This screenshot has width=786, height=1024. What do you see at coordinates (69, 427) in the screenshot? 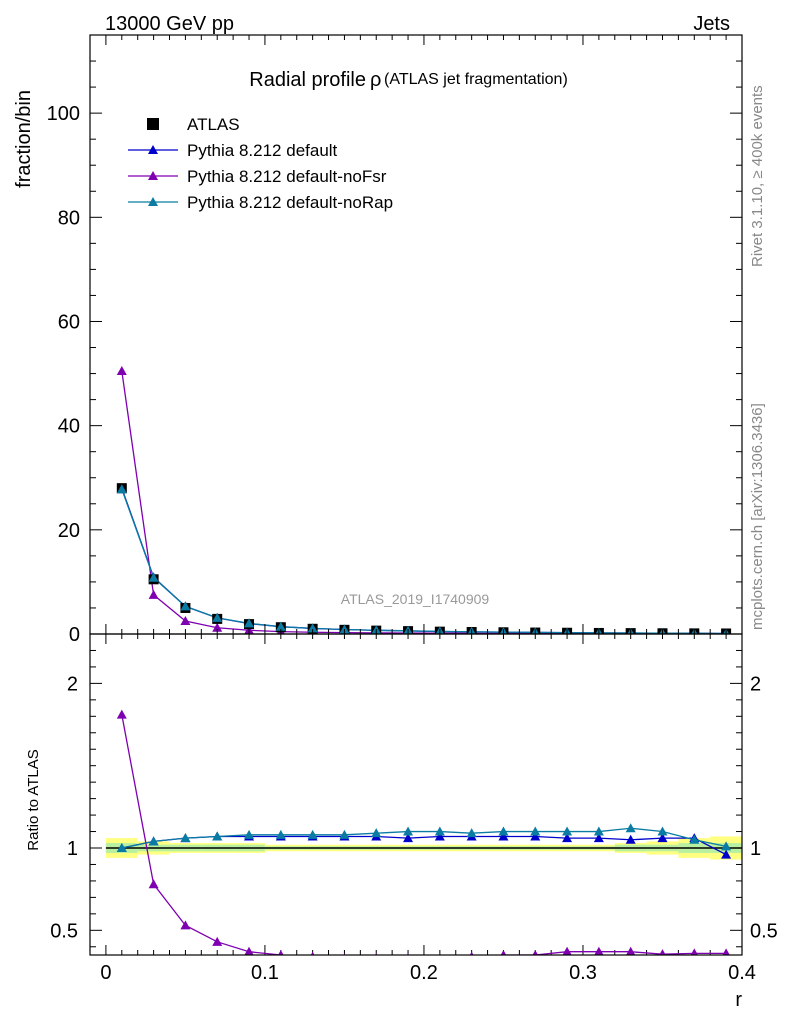
I see `y-tick-label: 40` at bounding box center [69, 427].